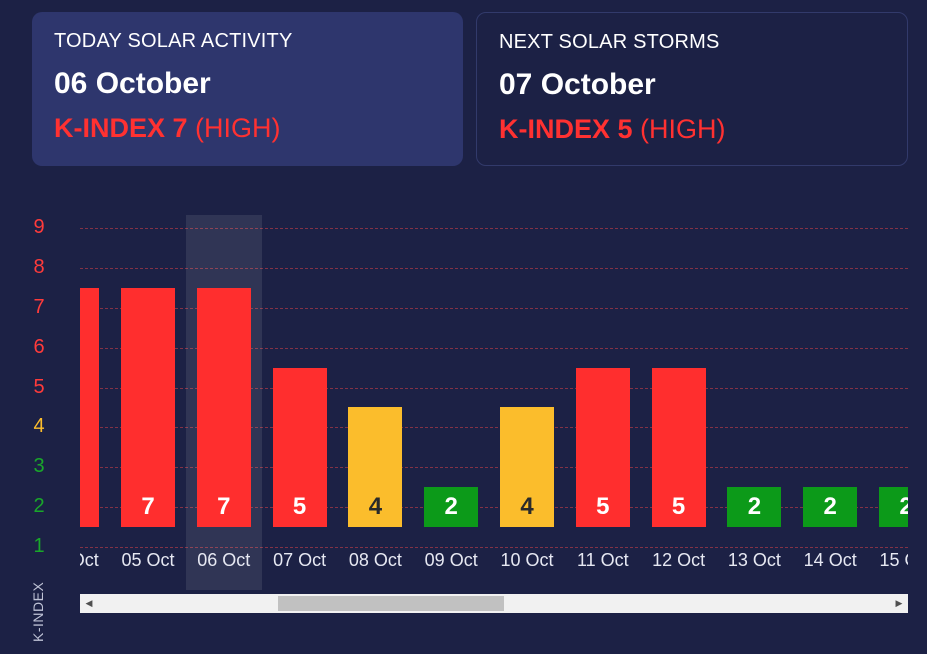 Image resolution: width=927 pixels, height=654 pixels. I want to click on y-tick-label: 5, so click(39, 386).